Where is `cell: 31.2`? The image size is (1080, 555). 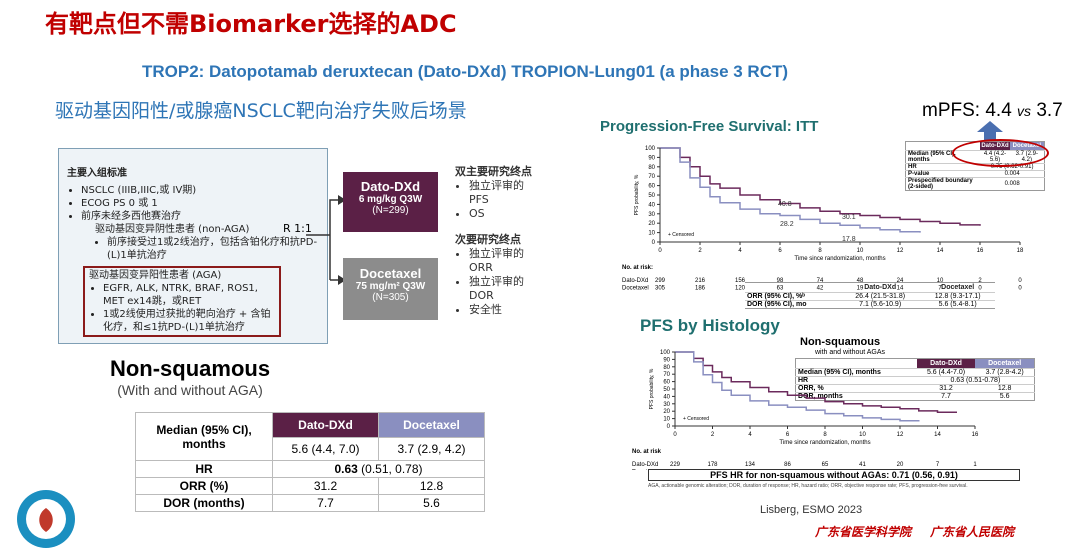
cell: 31.2 is located at coordinates (325, 486).